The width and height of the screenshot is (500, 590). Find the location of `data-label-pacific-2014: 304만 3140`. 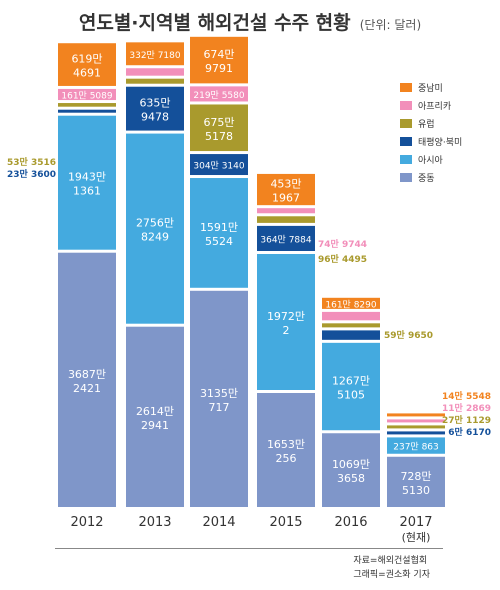

data-label-pacific-2014: 304만 3140 is located at coordinates (218, 166).